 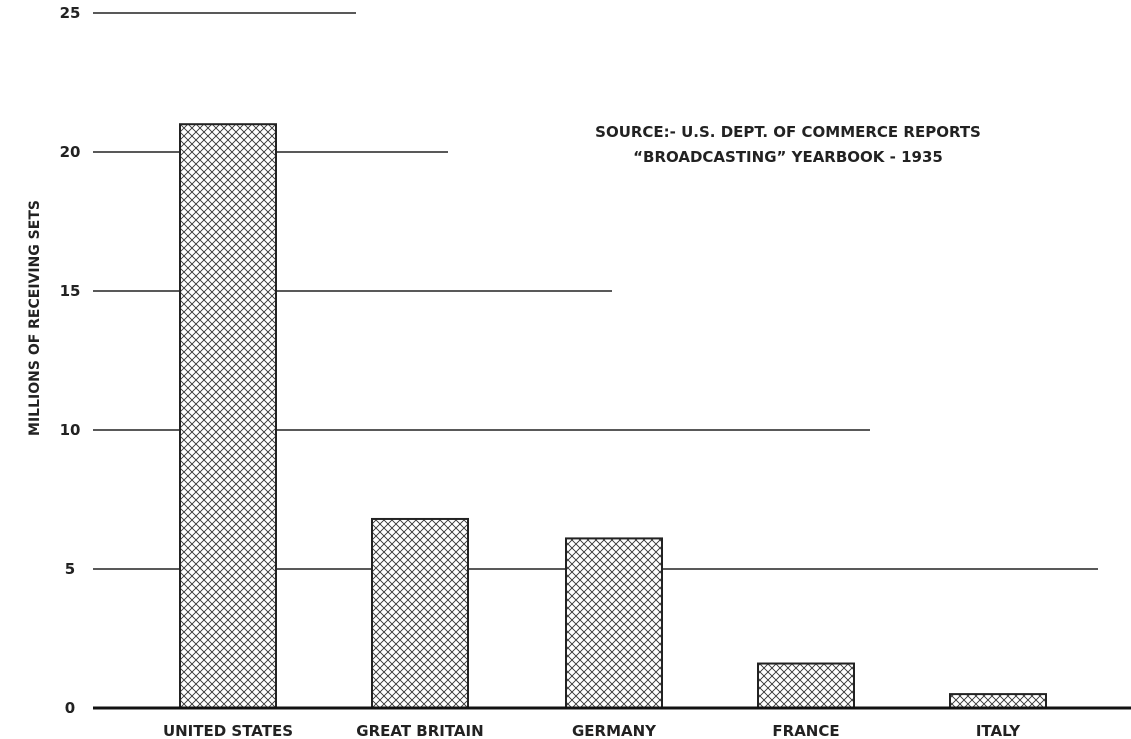 What do you see at coordinates (998, 701) in the screenshot?
I see `bar-italy` at bounding box center [998, 701].